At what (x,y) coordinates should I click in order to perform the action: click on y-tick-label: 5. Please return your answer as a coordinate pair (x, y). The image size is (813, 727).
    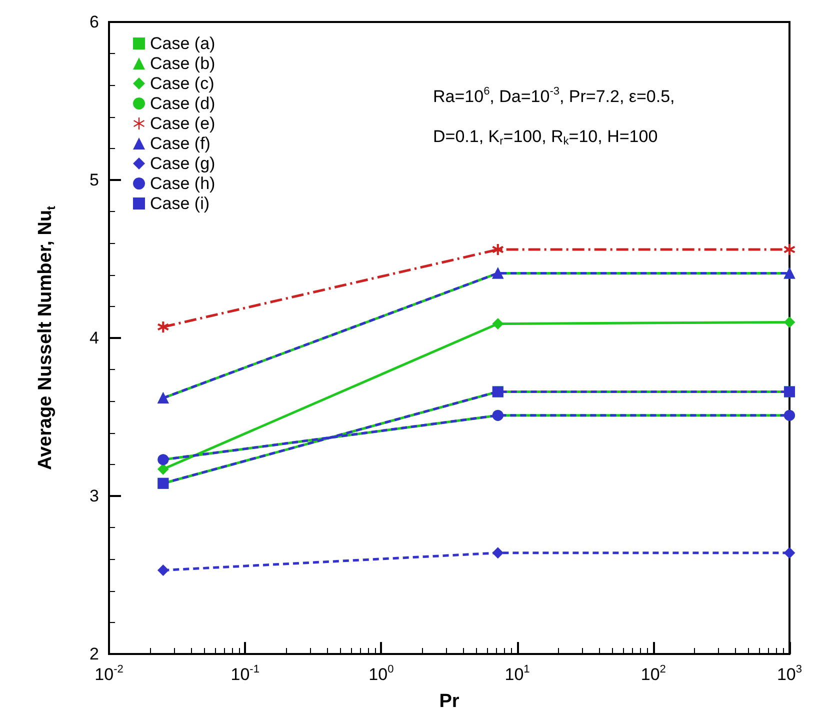
    Looking at the image, I should click on (94, 180).